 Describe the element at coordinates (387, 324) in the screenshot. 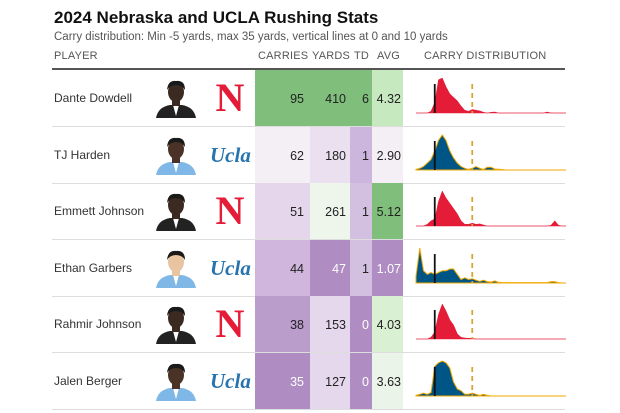

I see `avg-cell: 4.03` at that location.